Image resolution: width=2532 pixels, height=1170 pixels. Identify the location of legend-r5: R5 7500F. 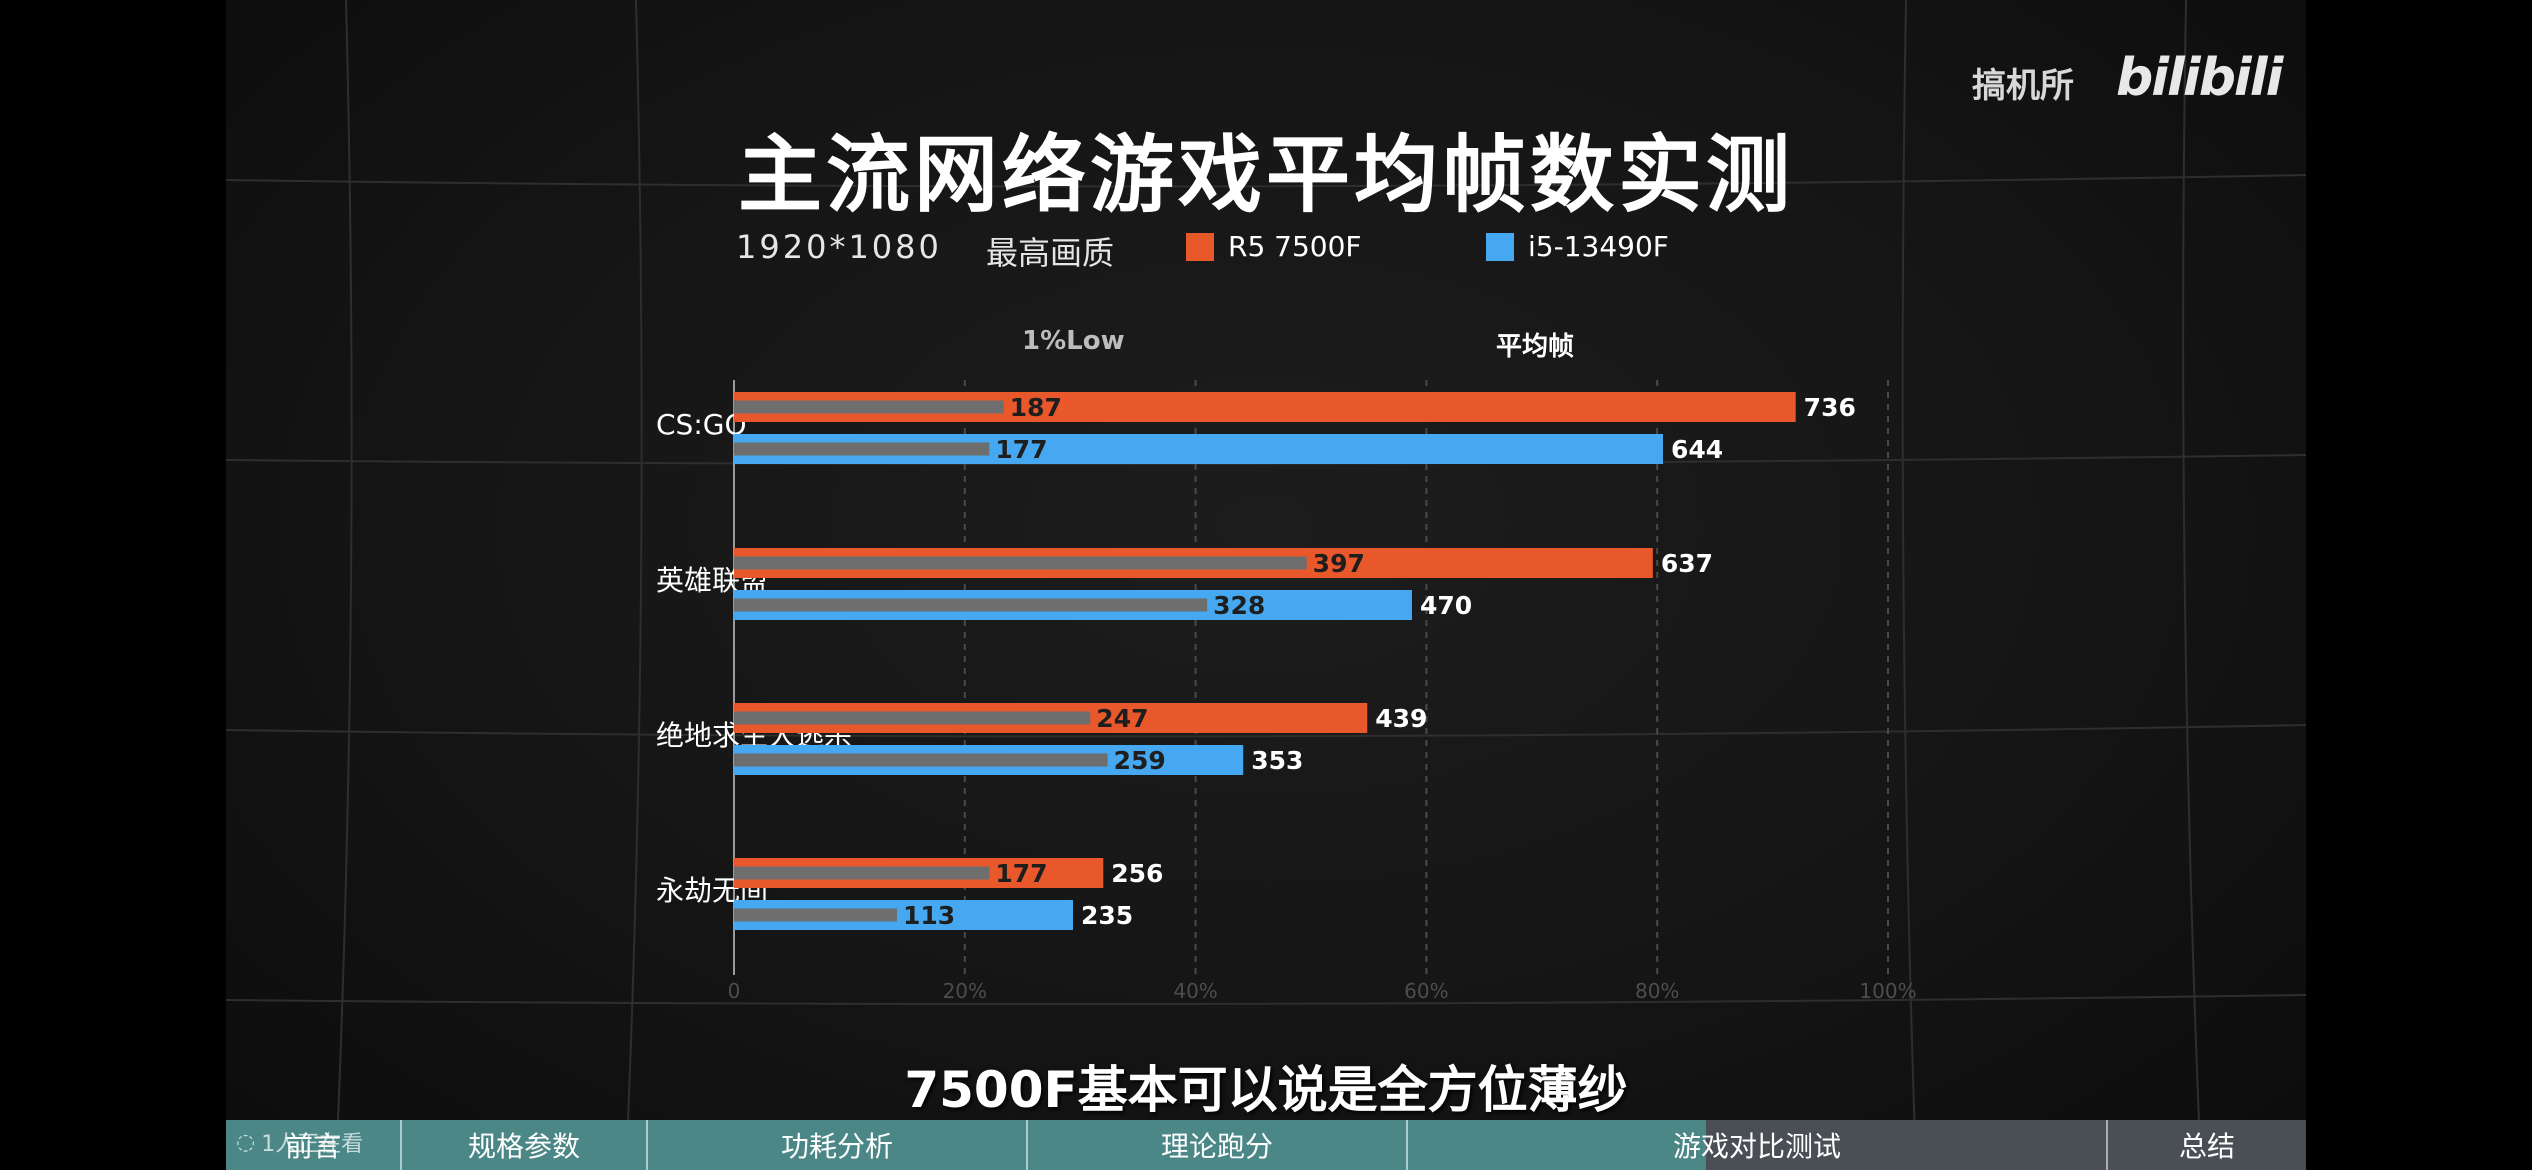
(1274, 246).